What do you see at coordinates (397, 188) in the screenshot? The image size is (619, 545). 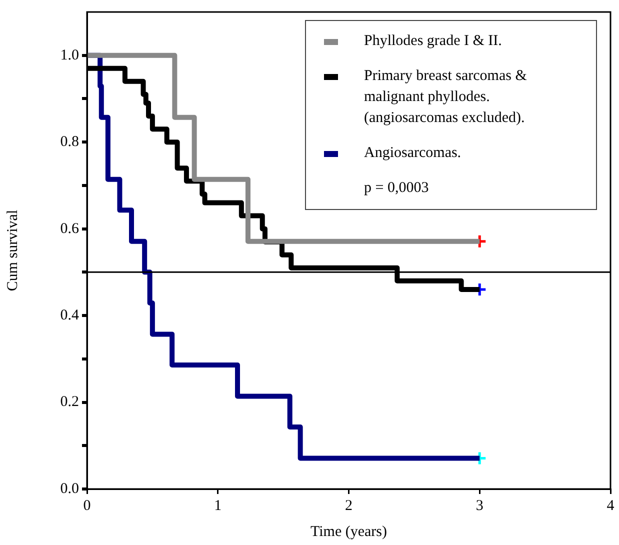 I see `annotation: p = 0,0003` at bounding box center [397, 188].